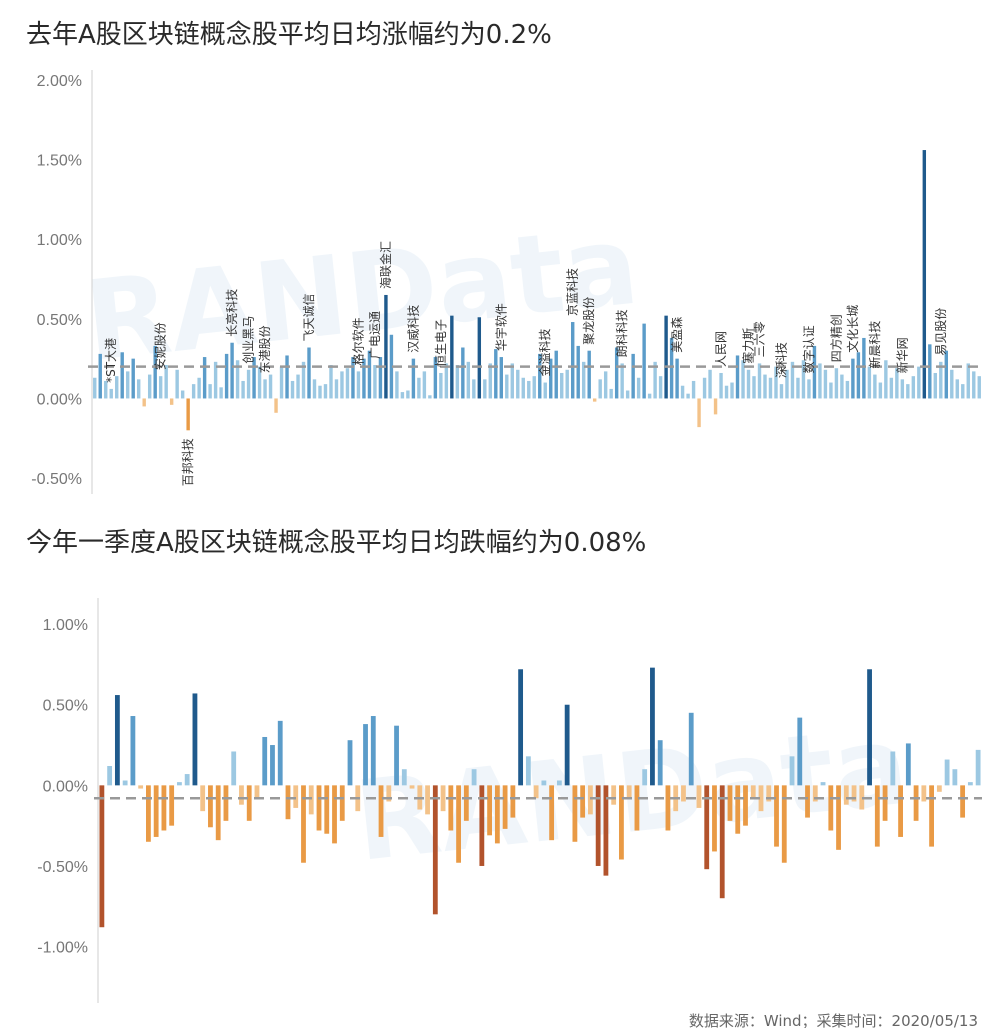 The height and width of the screenshot is (1028, 1000). Describe the element at coordinates (589, 321) in the screenshot. I see `bar-annotation: 聚龙股份` at that location.